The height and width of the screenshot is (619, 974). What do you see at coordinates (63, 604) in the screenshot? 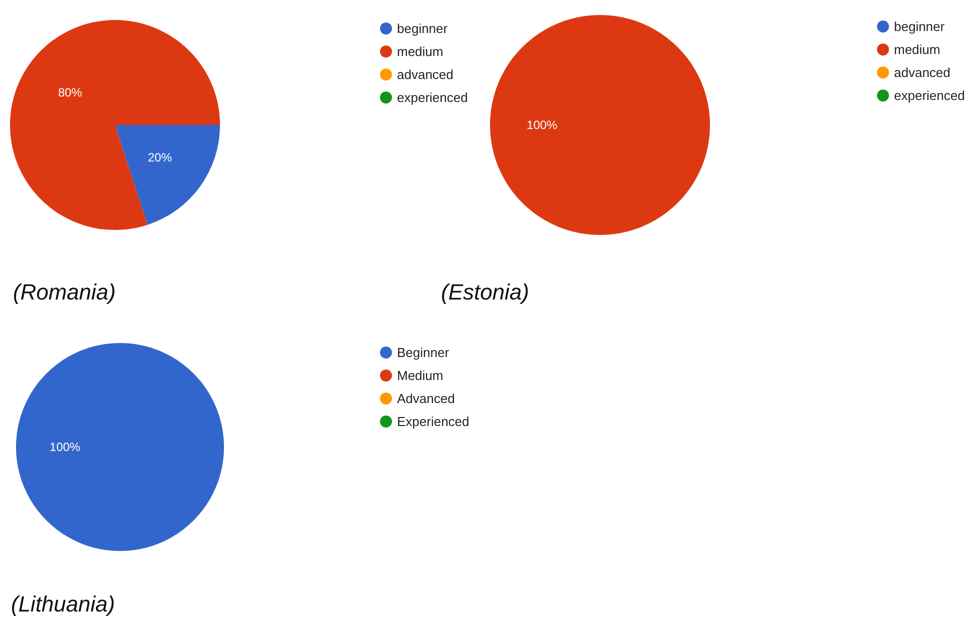
I see `text: (Lithuania)` at bounding box center [63, 604].